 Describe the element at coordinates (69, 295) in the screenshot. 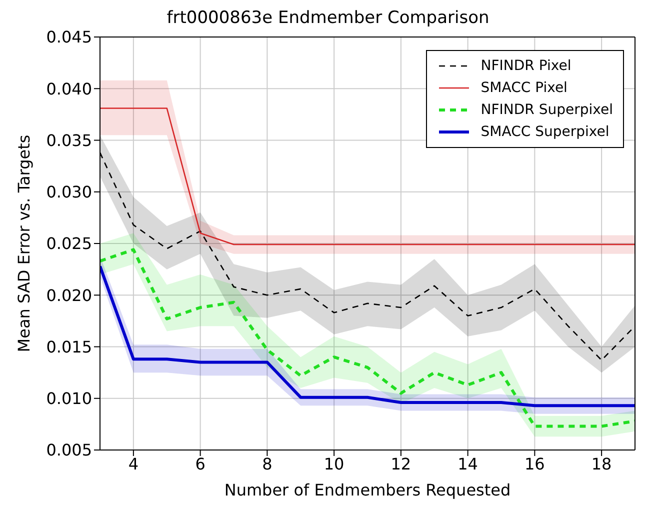

I see `y-tick-label: 0.020` at that location.